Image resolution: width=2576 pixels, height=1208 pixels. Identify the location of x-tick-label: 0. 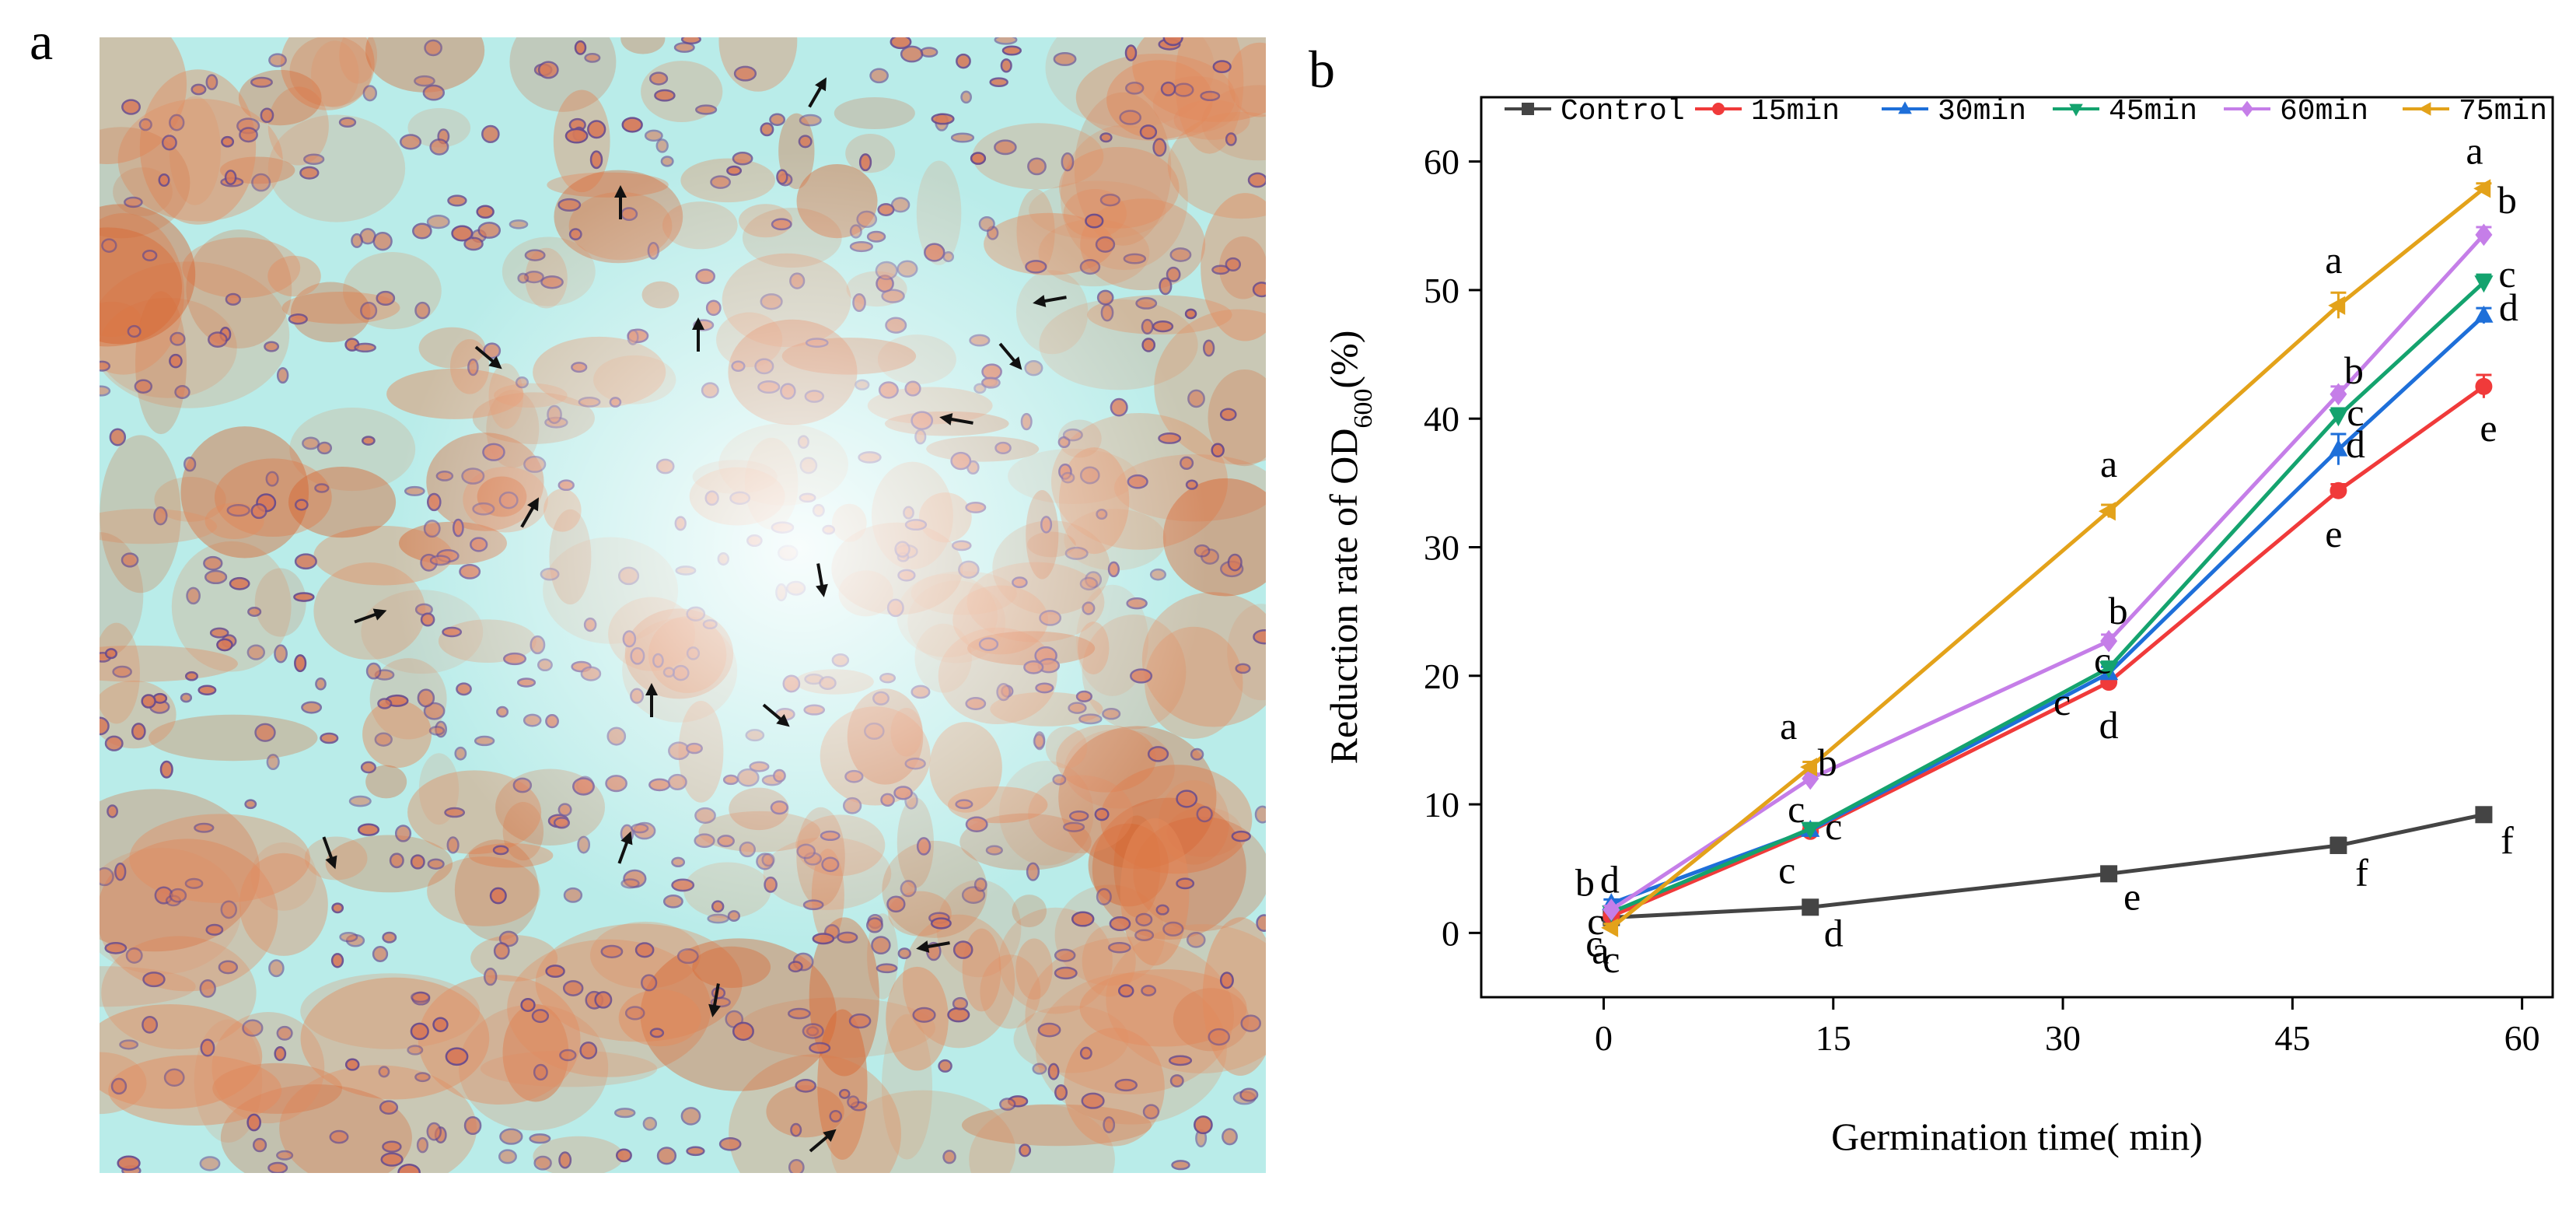
(1604, 1038).